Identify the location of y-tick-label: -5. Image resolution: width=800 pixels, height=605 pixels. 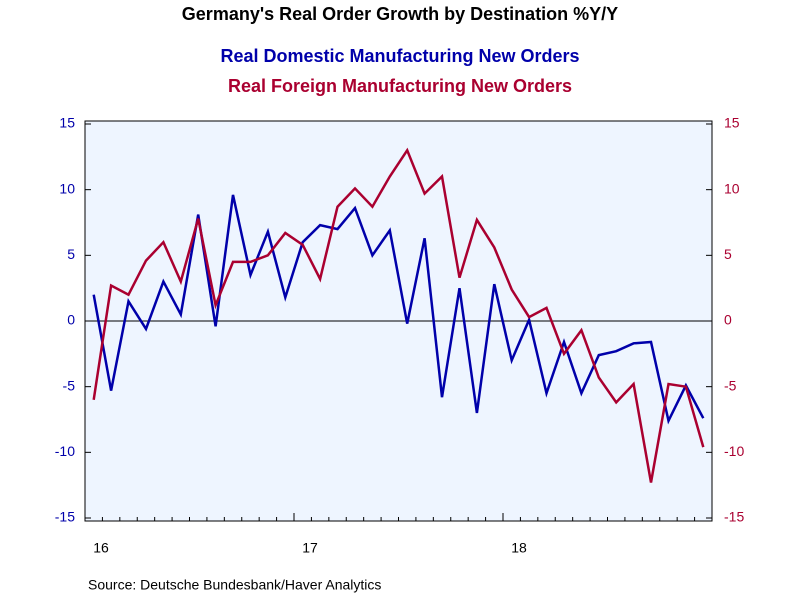
(69, 385).